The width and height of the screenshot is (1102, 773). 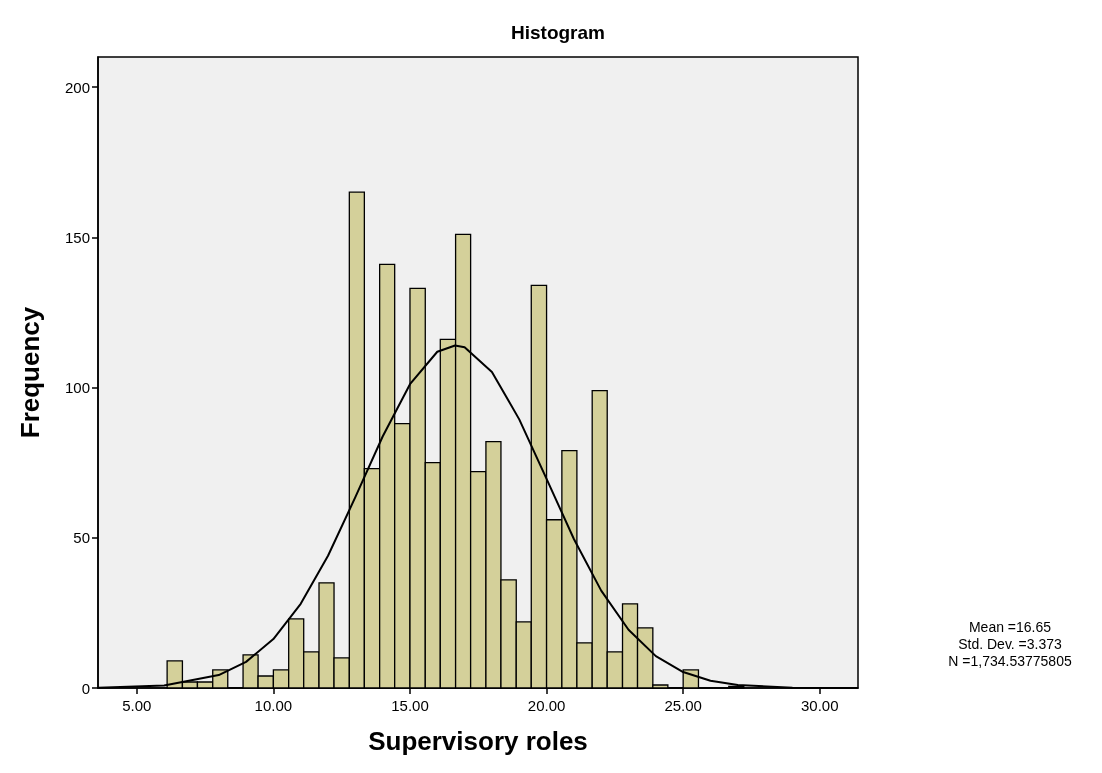 I want to click on y-axis-title: Frequency, so click(x=30, y=372).